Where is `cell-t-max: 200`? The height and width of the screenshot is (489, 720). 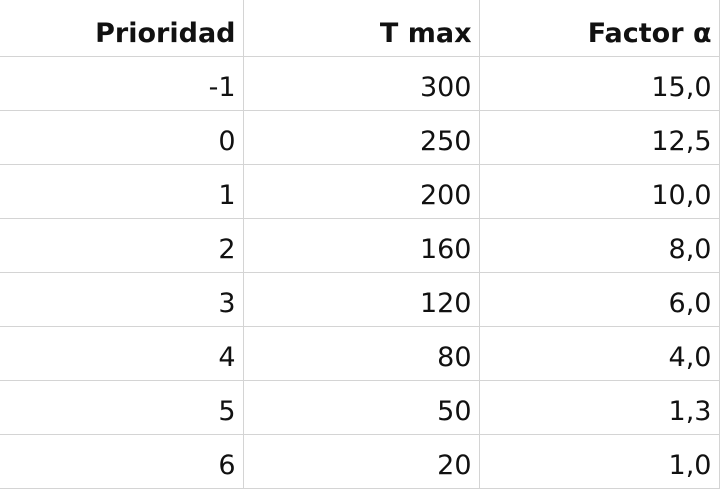 cell-t-max: 200 is located at coordinates (361, 191).